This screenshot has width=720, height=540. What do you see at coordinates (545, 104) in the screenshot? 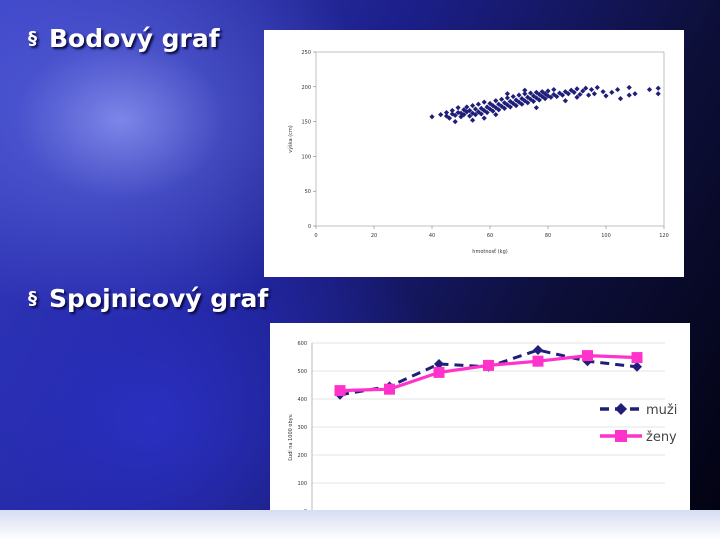
I see `scatter-points` at bounding box center [545, 104].